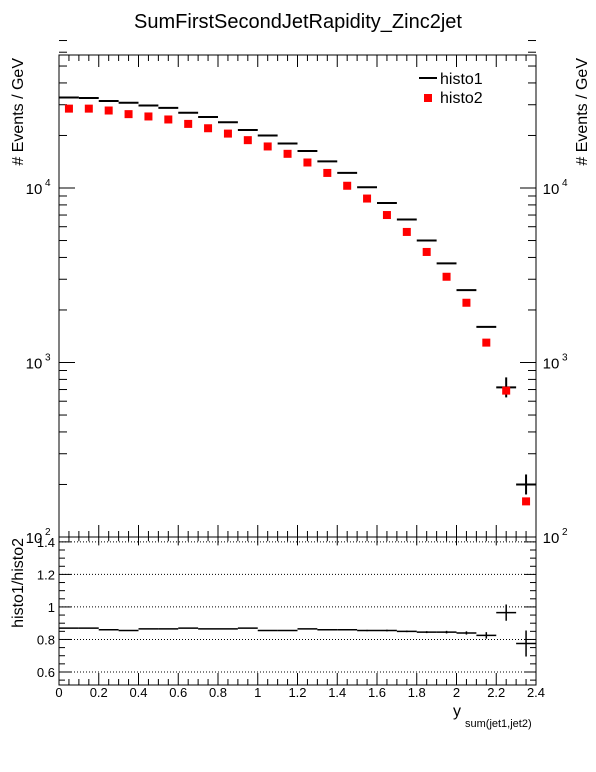 The image size is (596, 772). Describe the element at coordinates (377, 692) in the screenshot. I see `x-tick-label: 1.6` at that location.